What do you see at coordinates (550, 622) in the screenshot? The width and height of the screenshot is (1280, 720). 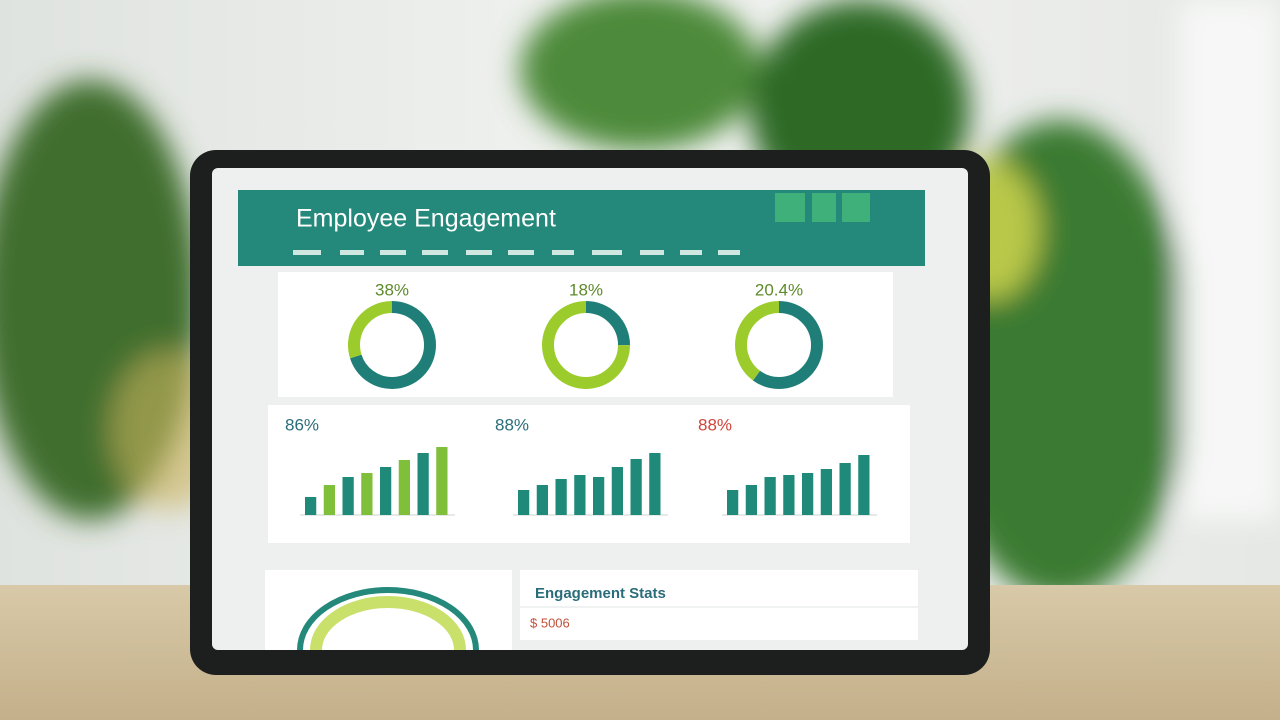 I see `details-value: $ 5006` at bounding box center [550, 622].